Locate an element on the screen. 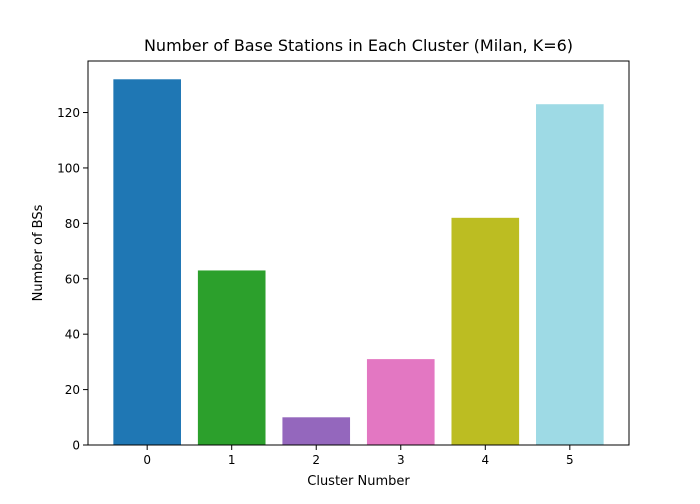 This screenshot has height=504, width=700. y-axis-label: Number of BSs is located at coordinates (38, 252).